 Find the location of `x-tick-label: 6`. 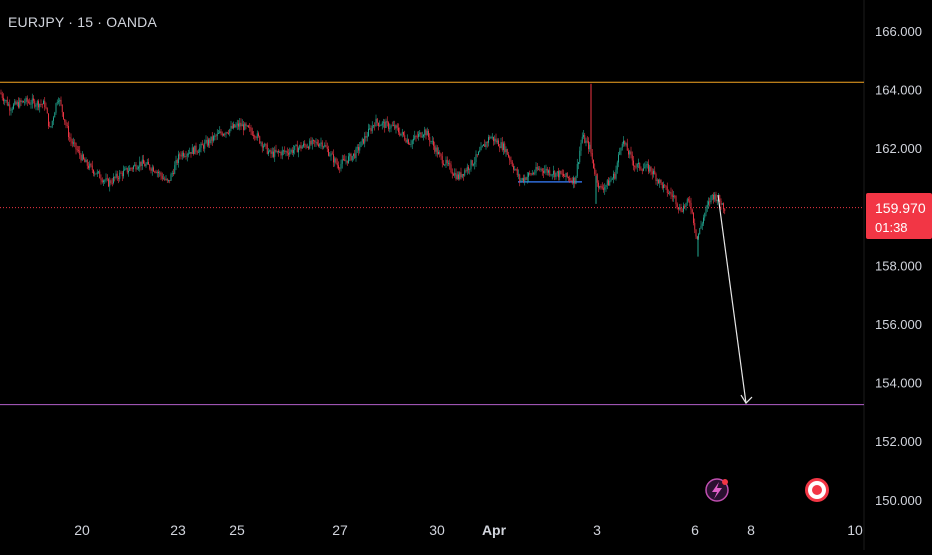

x-tick-label: 6 is located at coordinates (695, 530).